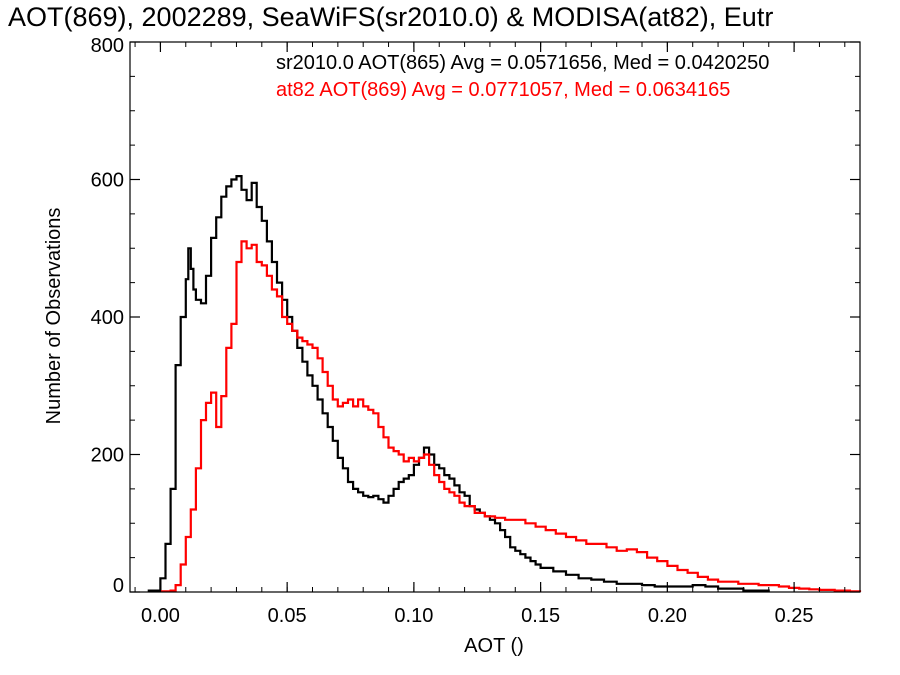 The height and width of the screenshot is (675, 900). What do you see at coordinates (107, 456) in the screenshot?
I see `y-tick-label: 200` at bounding box center [107, 456].